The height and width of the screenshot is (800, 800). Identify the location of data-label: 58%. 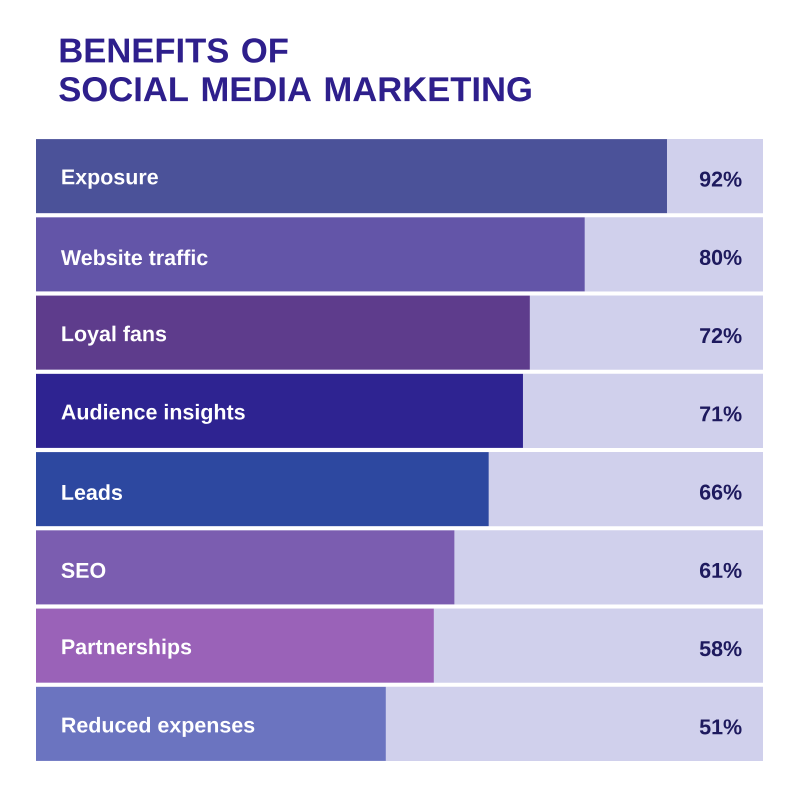
(721, 648).